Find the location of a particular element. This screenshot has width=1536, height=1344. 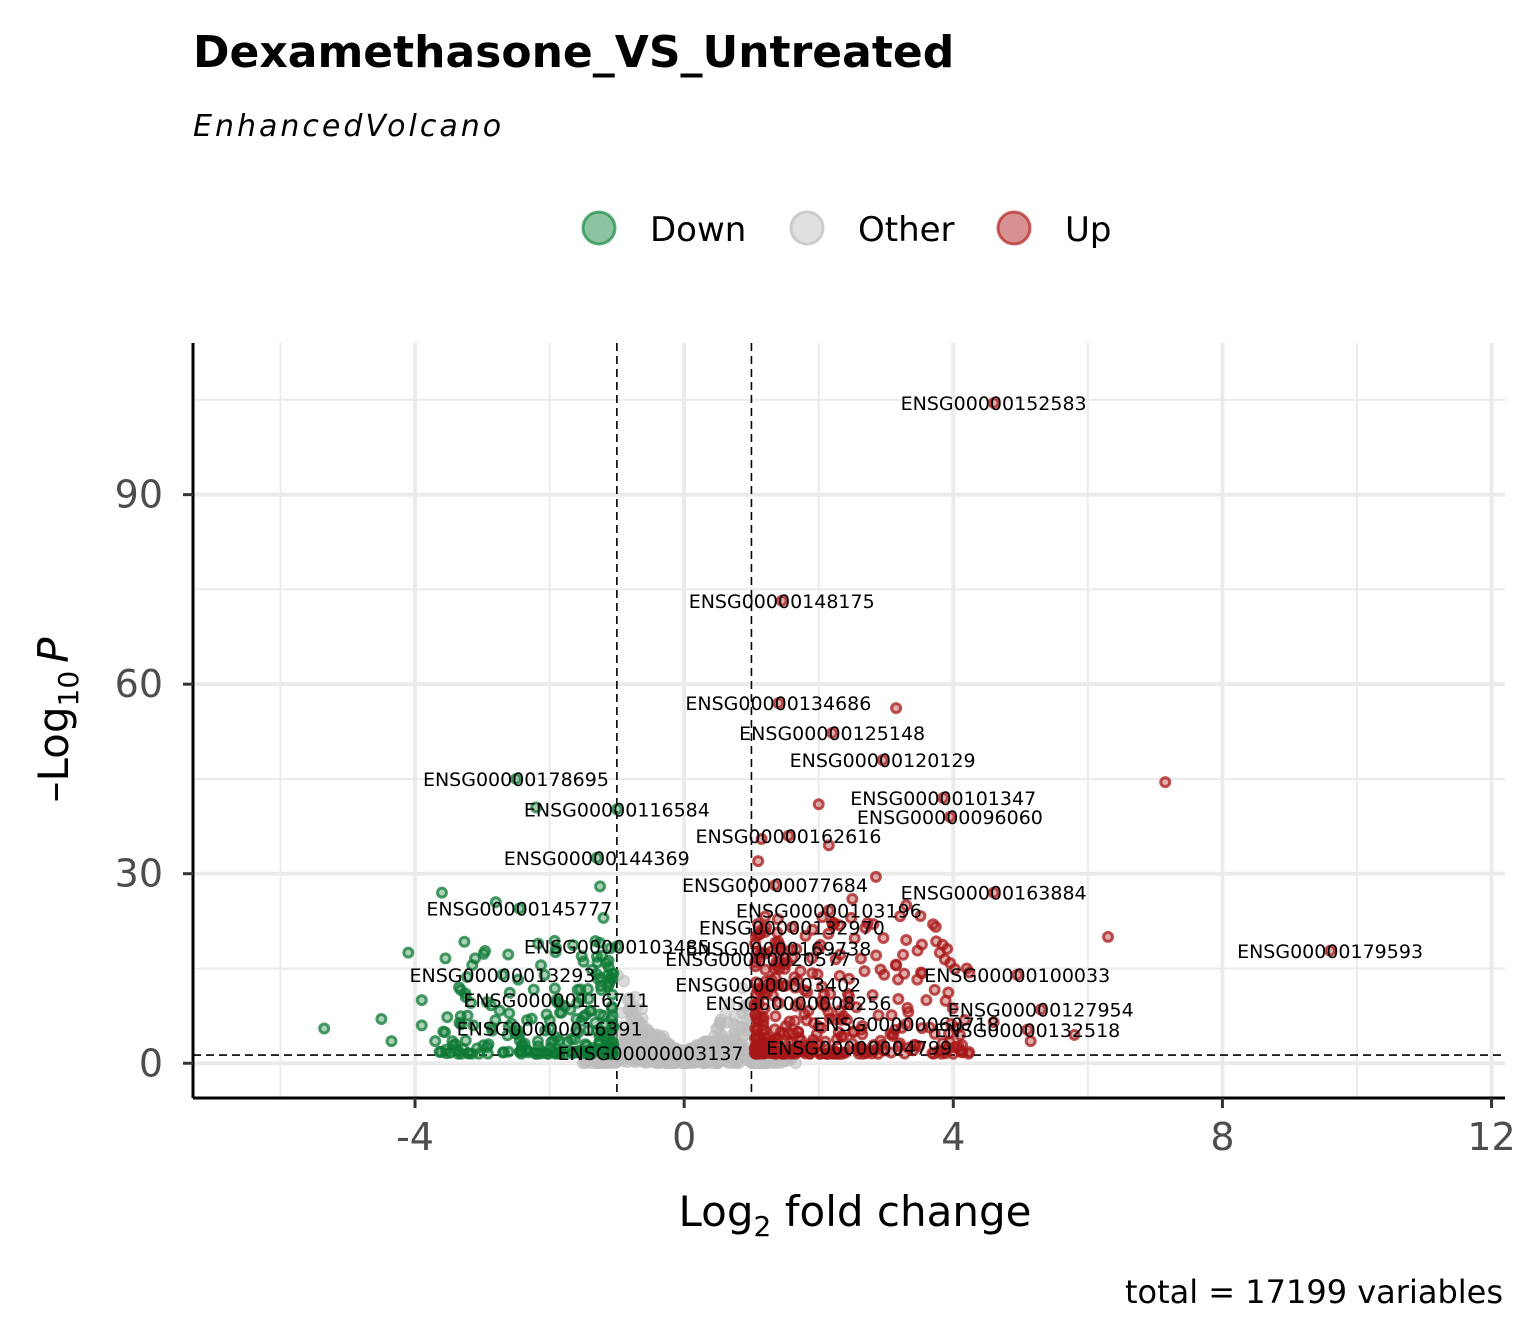

x-tick-label: 0 is located at coordinates (684, 1137).